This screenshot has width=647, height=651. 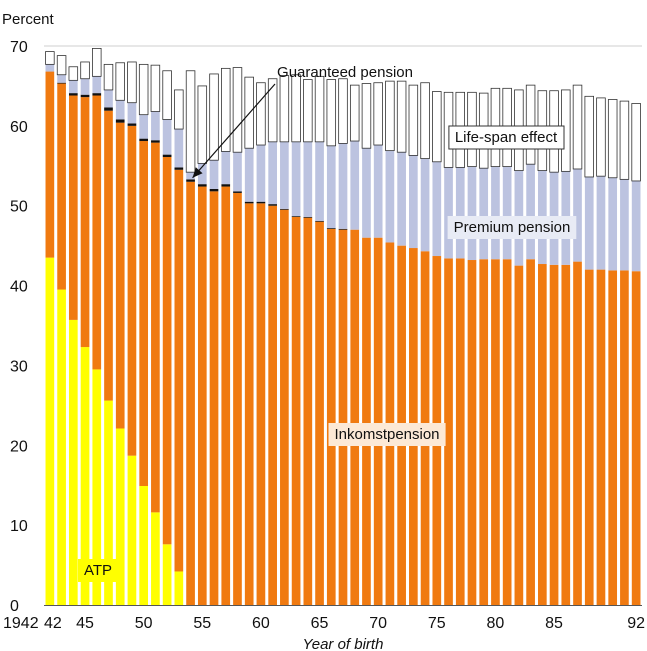 I want to click on bar-premium-pension-1974, so click(x=425, y=205).